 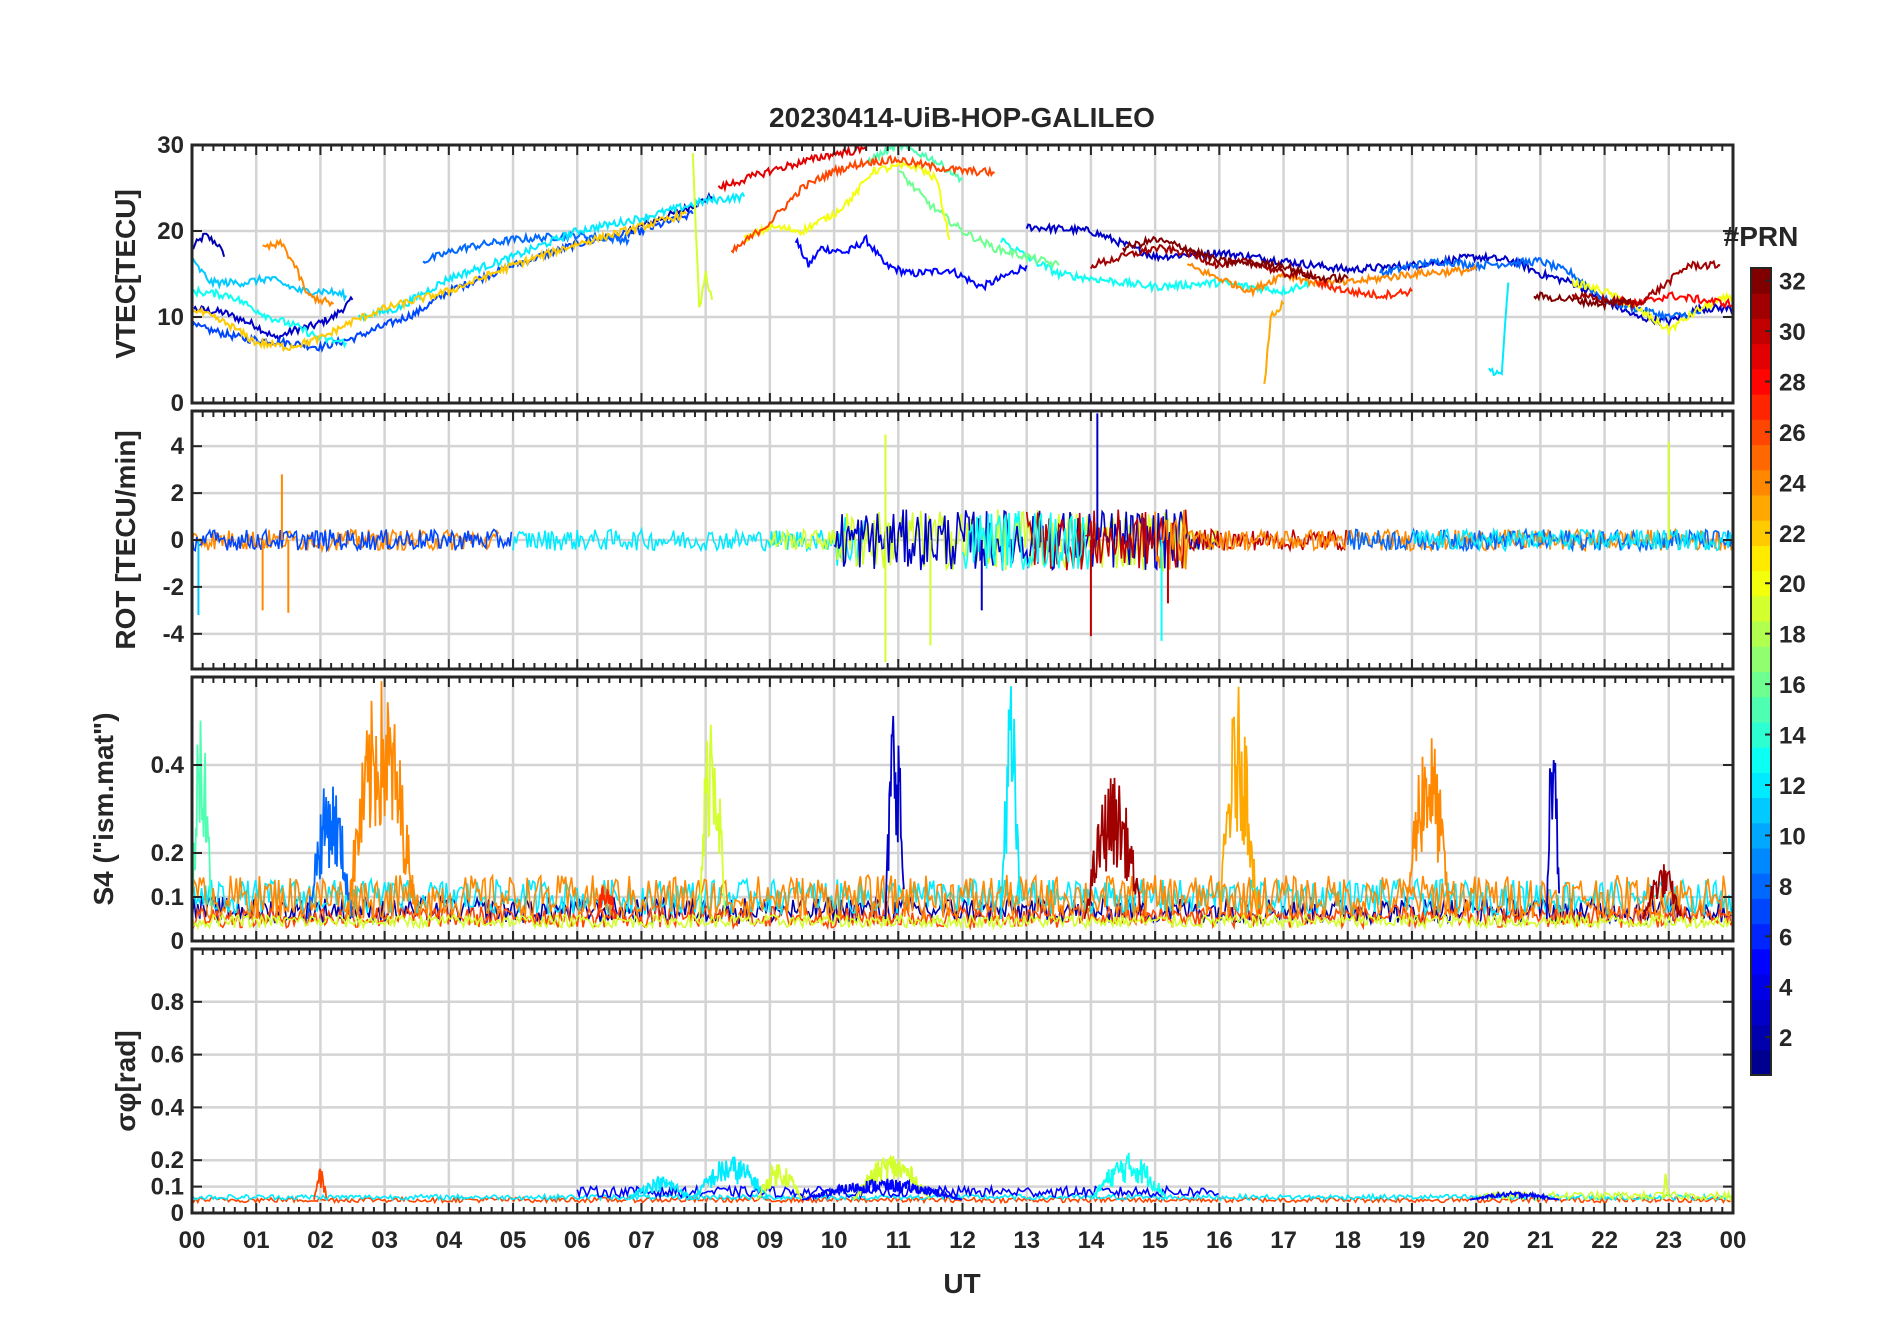 What do you see at coordinates (1476, 1240) in the screenshot?
I see `x-tick-label: 20` at bounding box center [1476, 1240].